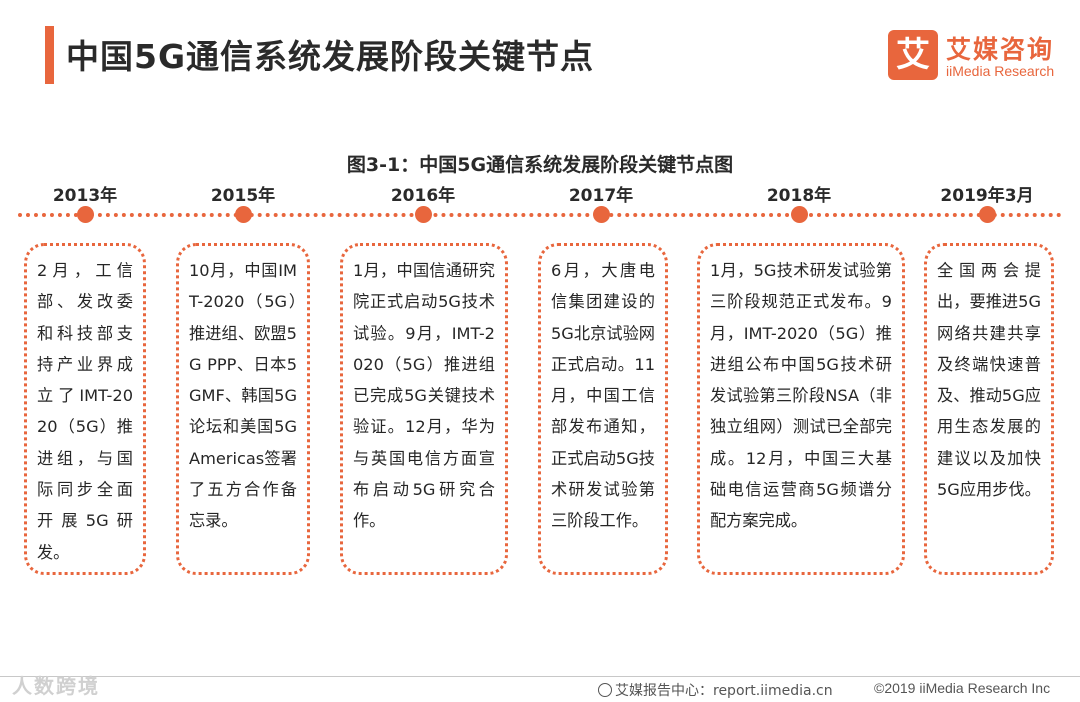 This screenshot has height=702, width=1080. Describe the element at coordinates (540, 215) in the screenshot. I see `timeline-axis` at that location.